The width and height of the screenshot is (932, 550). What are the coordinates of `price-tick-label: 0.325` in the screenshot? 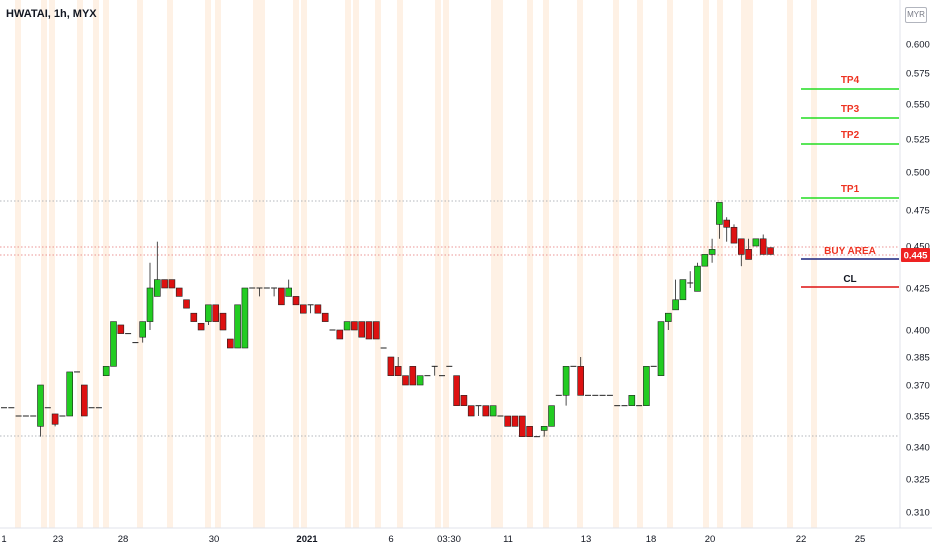 It's located at (918, 480).